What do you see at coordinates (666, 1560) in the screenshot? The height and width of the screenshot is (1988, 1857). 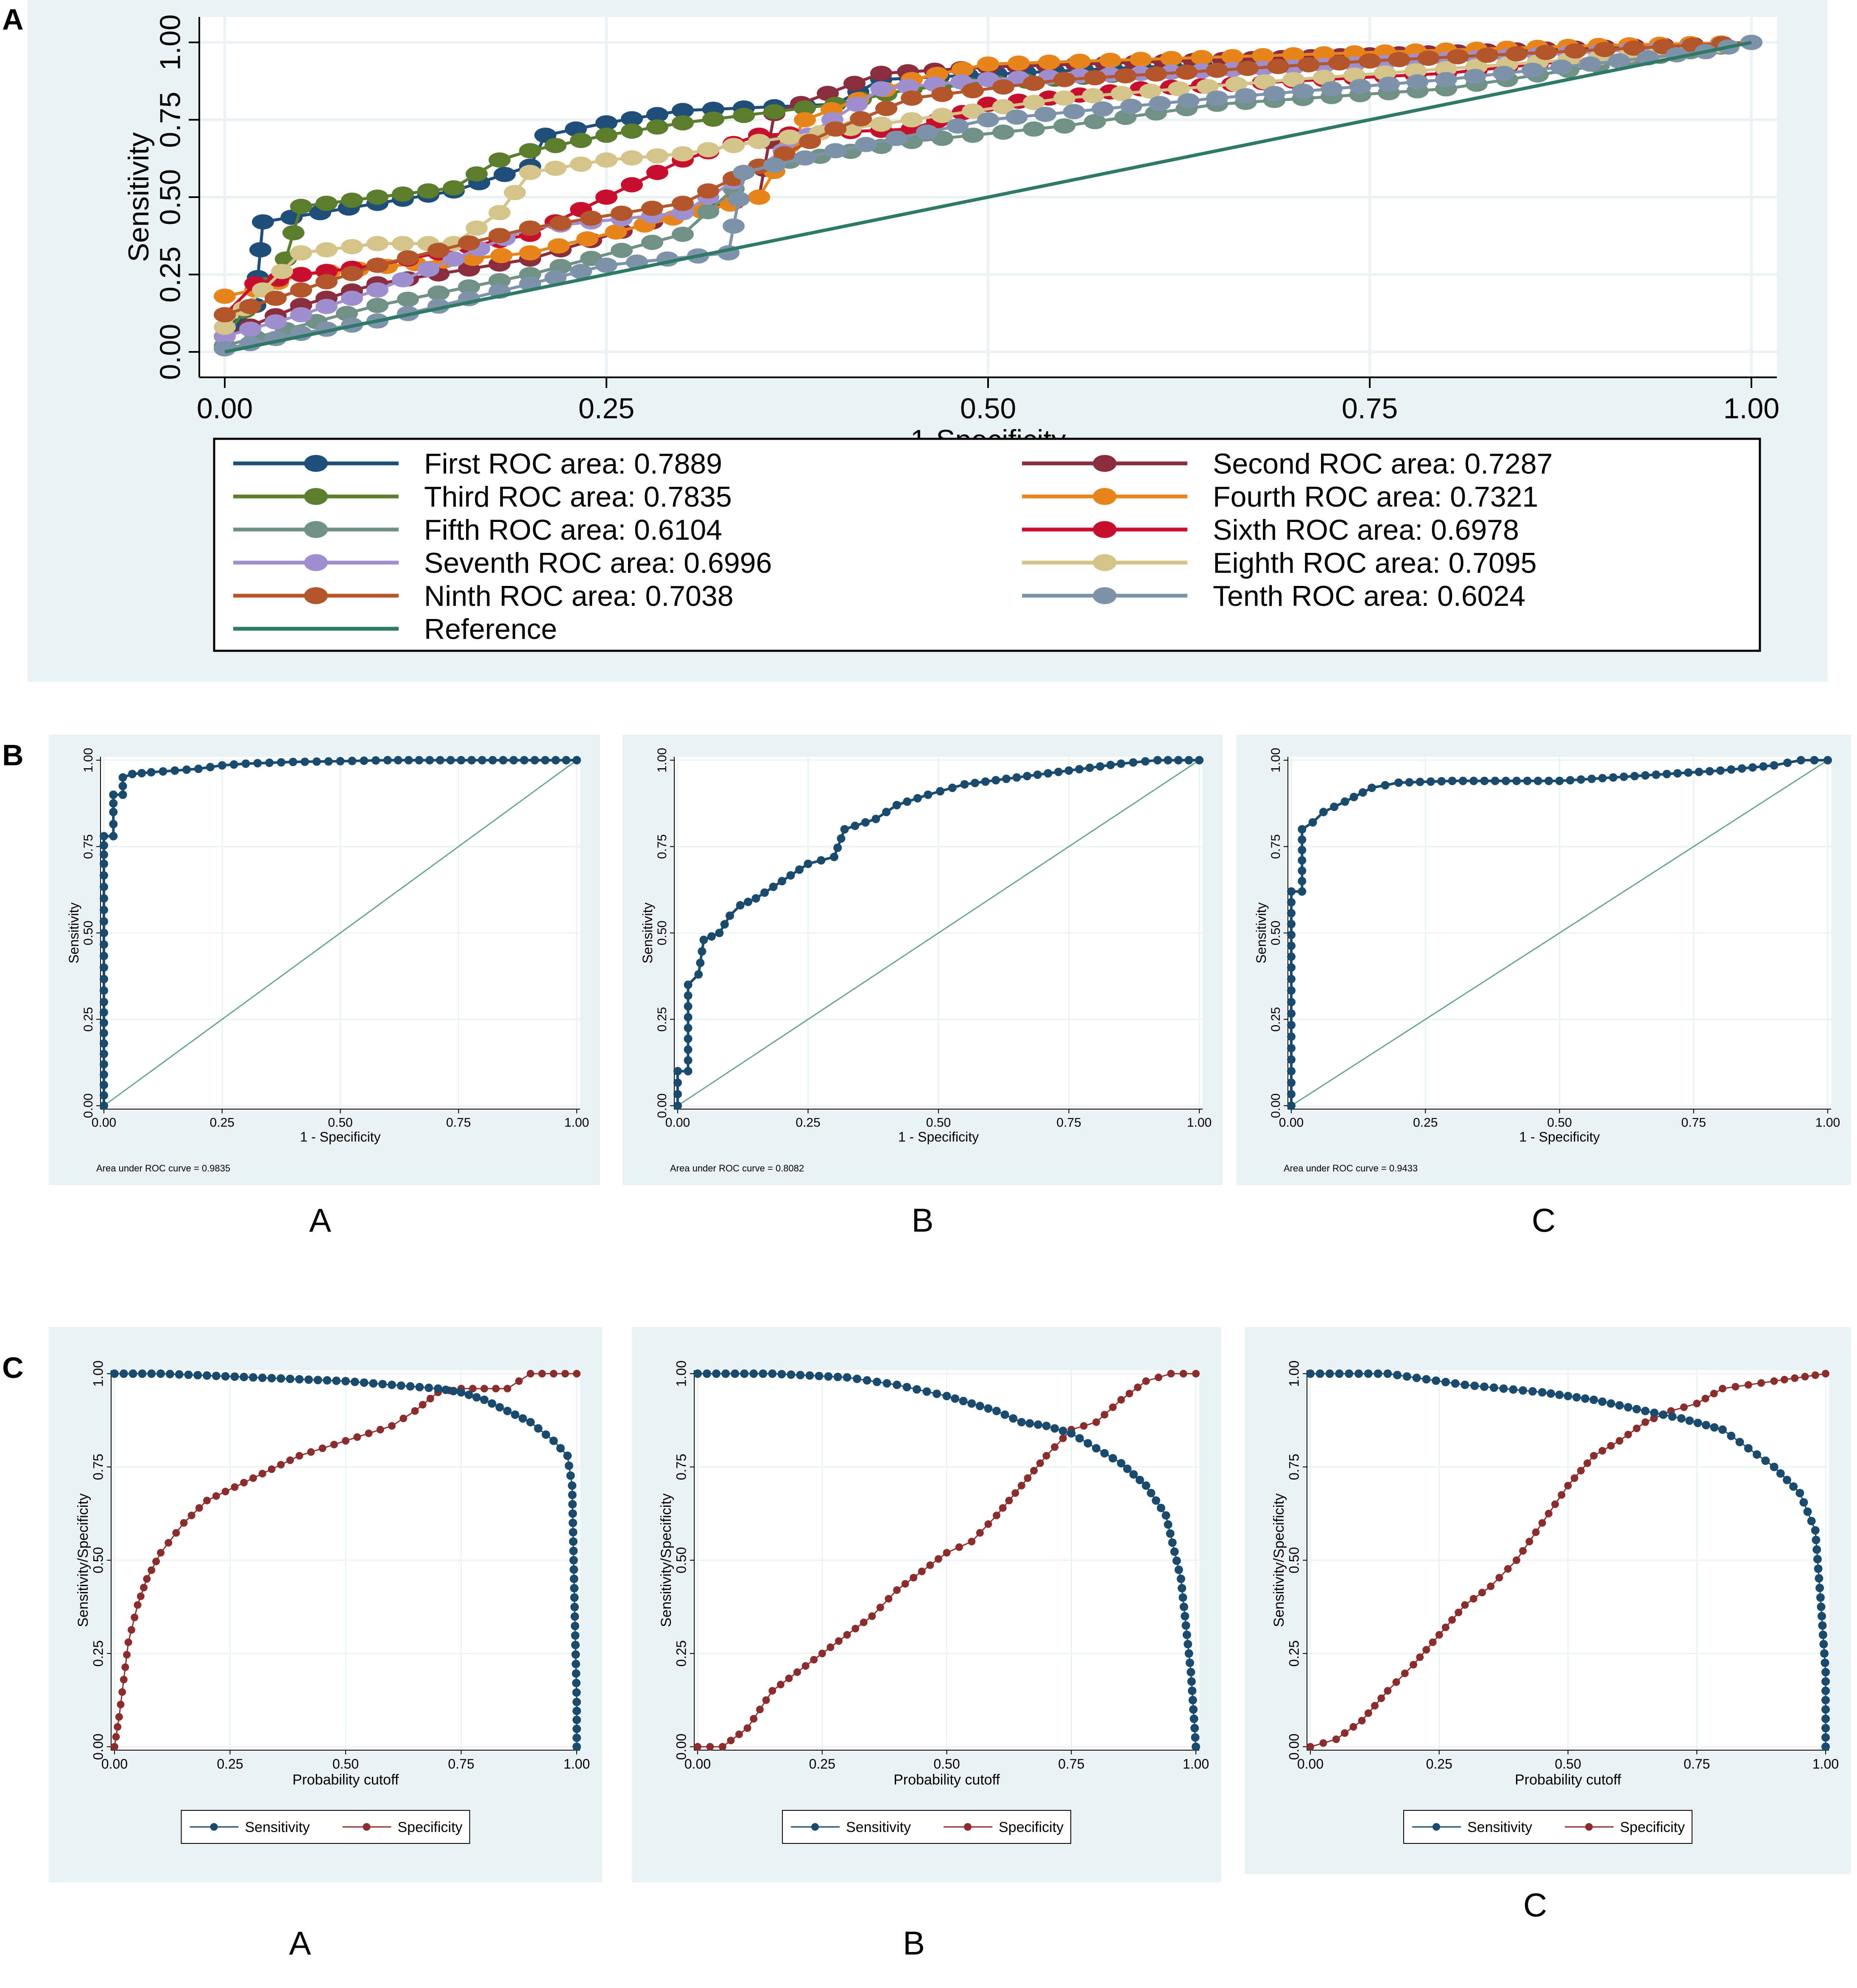 I see `panel-c-b-y-axis-label: Sensitivity/Specificity` at bounding box center [666, 1560].